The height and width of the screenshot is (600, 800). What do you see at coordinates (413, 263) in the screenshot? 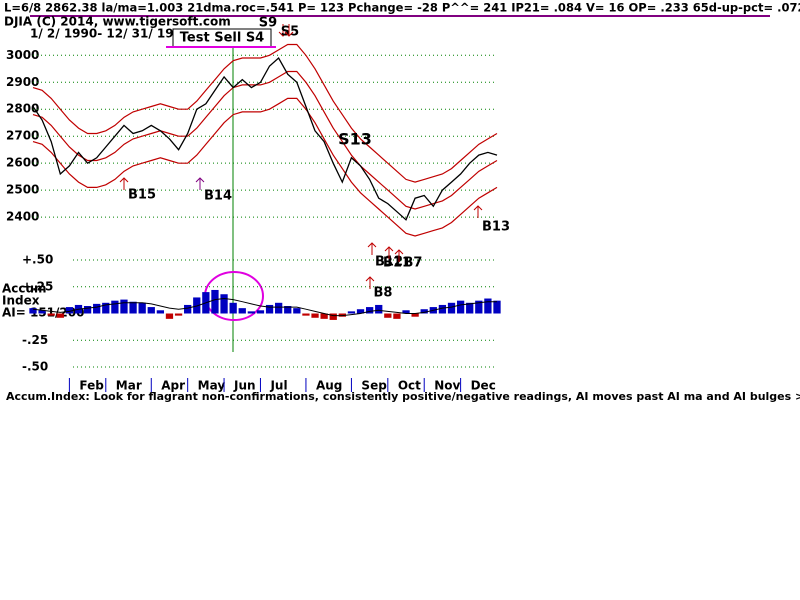
I see `annotation: B7` at bounding box center [413, 263].